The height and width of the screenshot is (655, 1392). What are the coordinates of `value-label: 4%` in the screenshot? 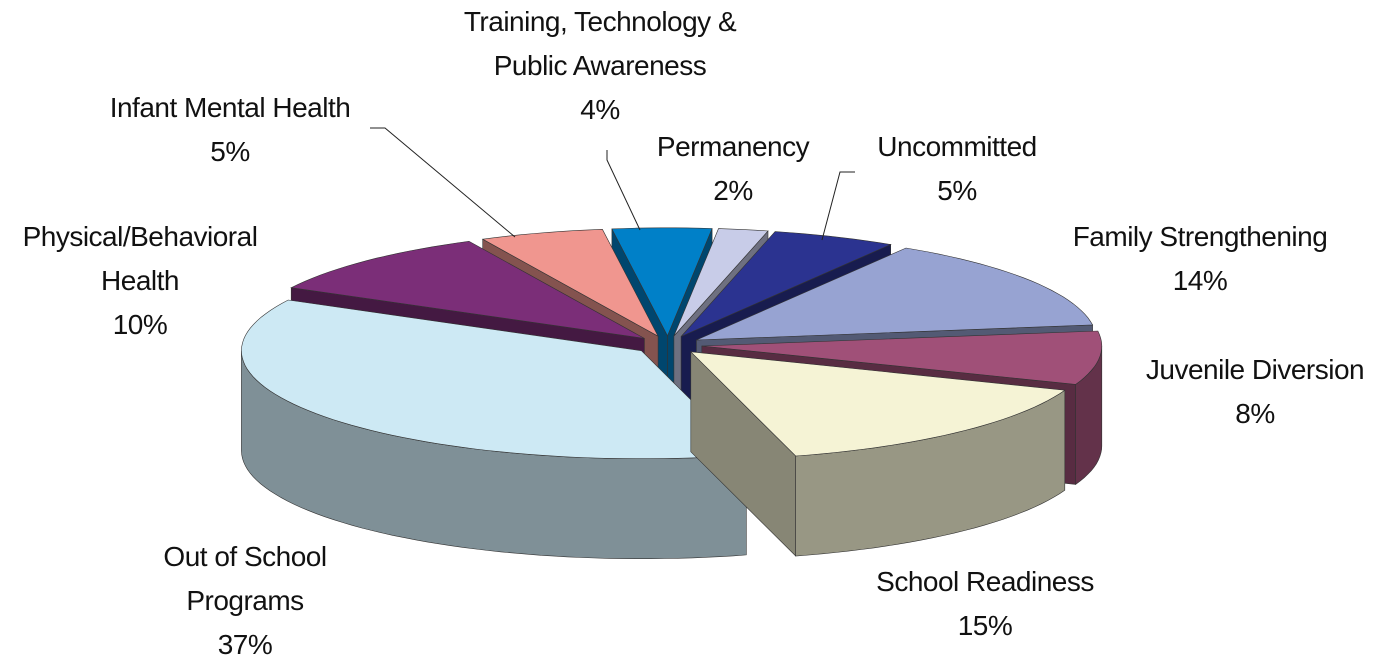 It's located at (600, 109).